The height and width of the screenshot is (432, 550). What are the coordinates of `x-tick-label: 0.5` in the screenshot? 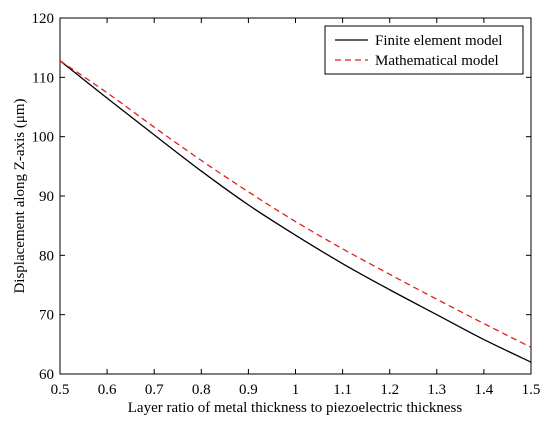 It's located at (60, 390).